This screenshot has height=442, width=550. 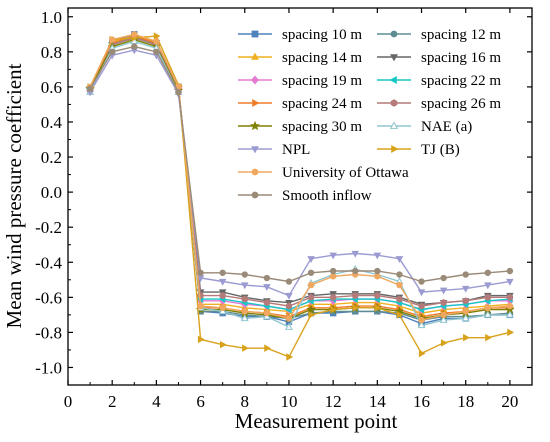 What do you see at coordinates (322, 127) in the screenshot?
I see `legend-label: spacing 30 m` at bounding box center [322, 127].